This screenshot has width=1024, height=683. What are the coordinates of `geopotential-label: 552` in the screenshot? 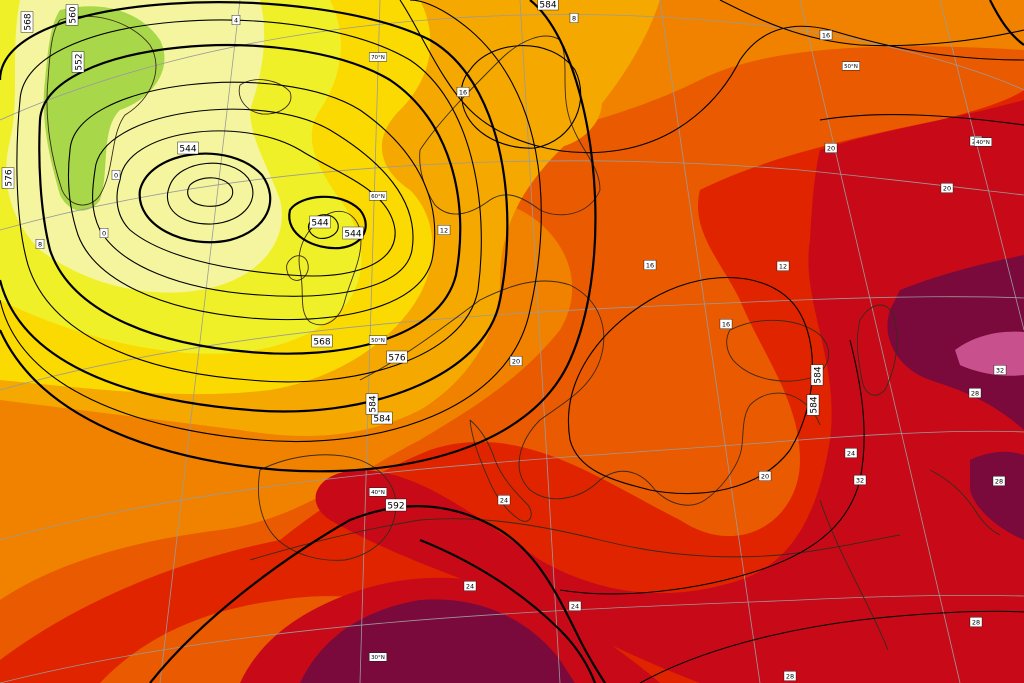 It's located at (78, 62).